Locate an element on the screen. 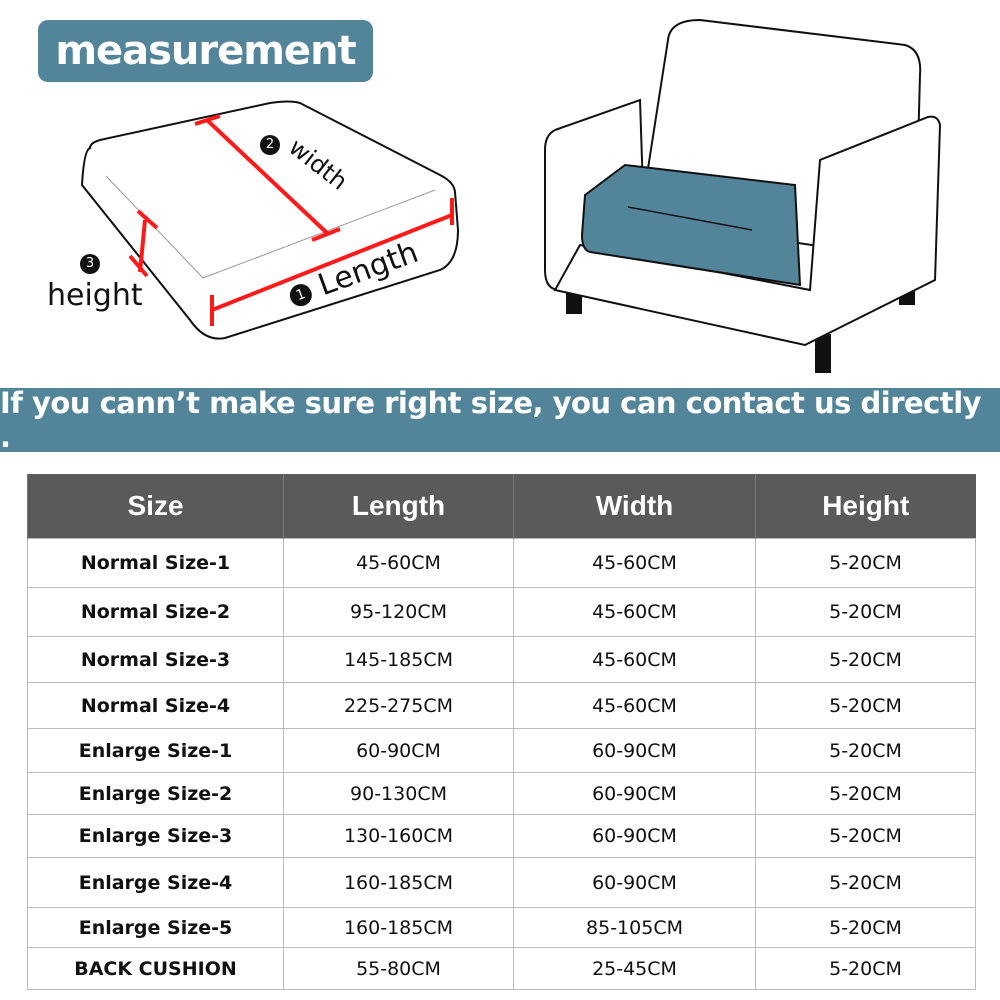 This screenshot has height=1000, width=1000. measure-lines is located at coordinates (291, 220).